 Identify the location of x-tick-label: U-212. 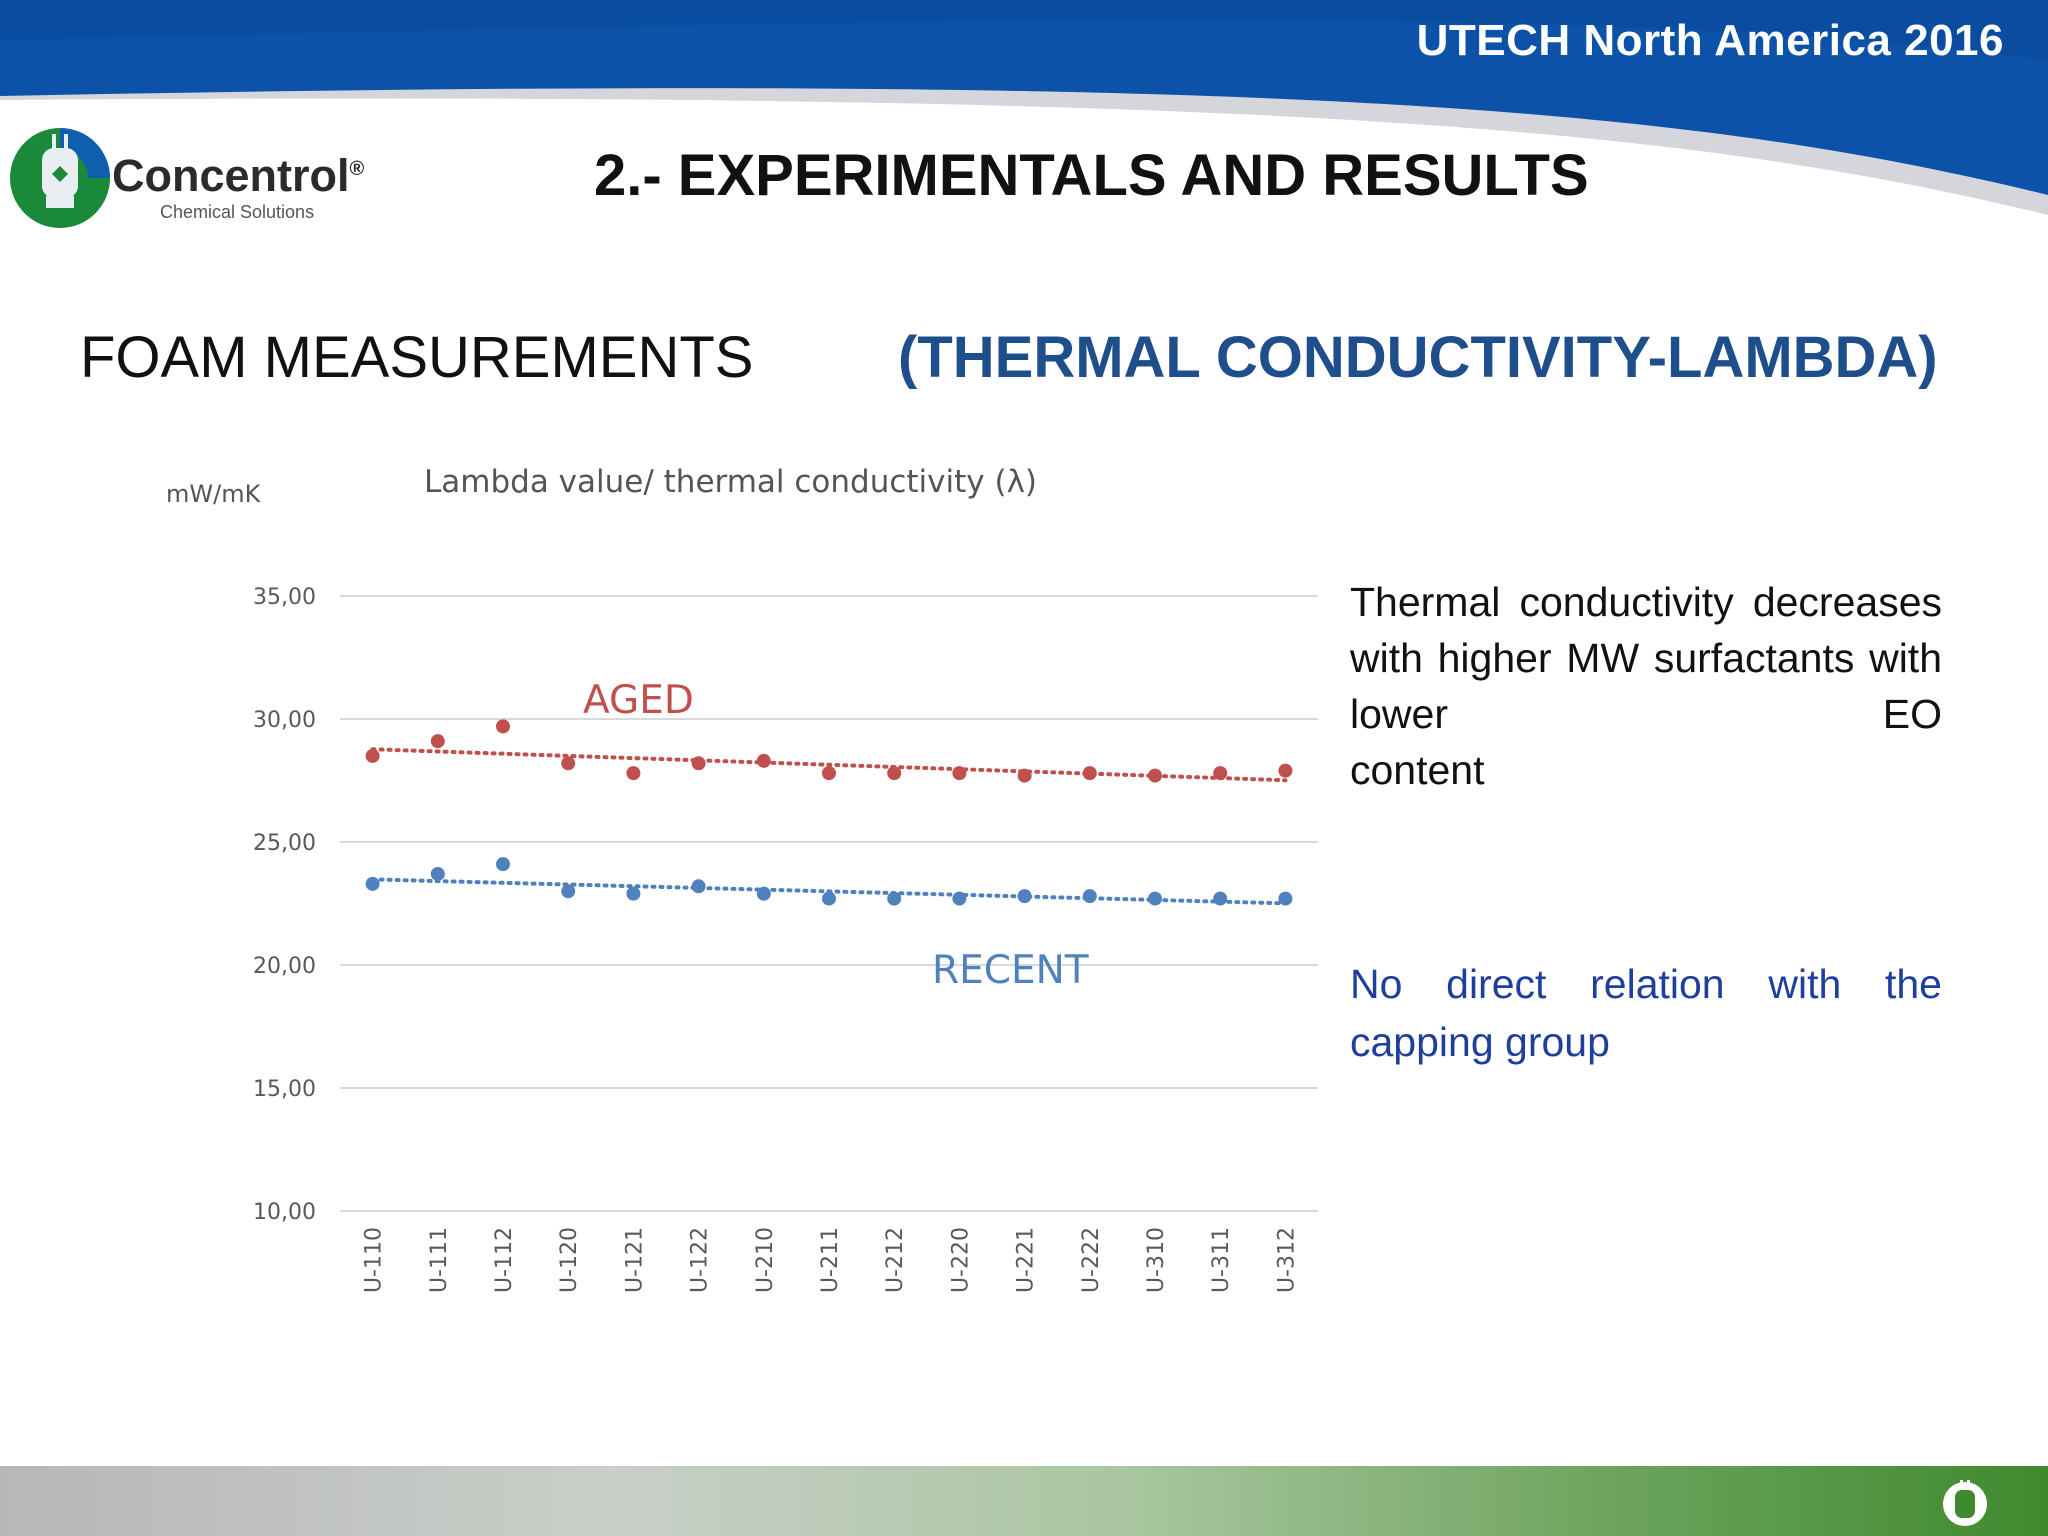
(895, 1260).